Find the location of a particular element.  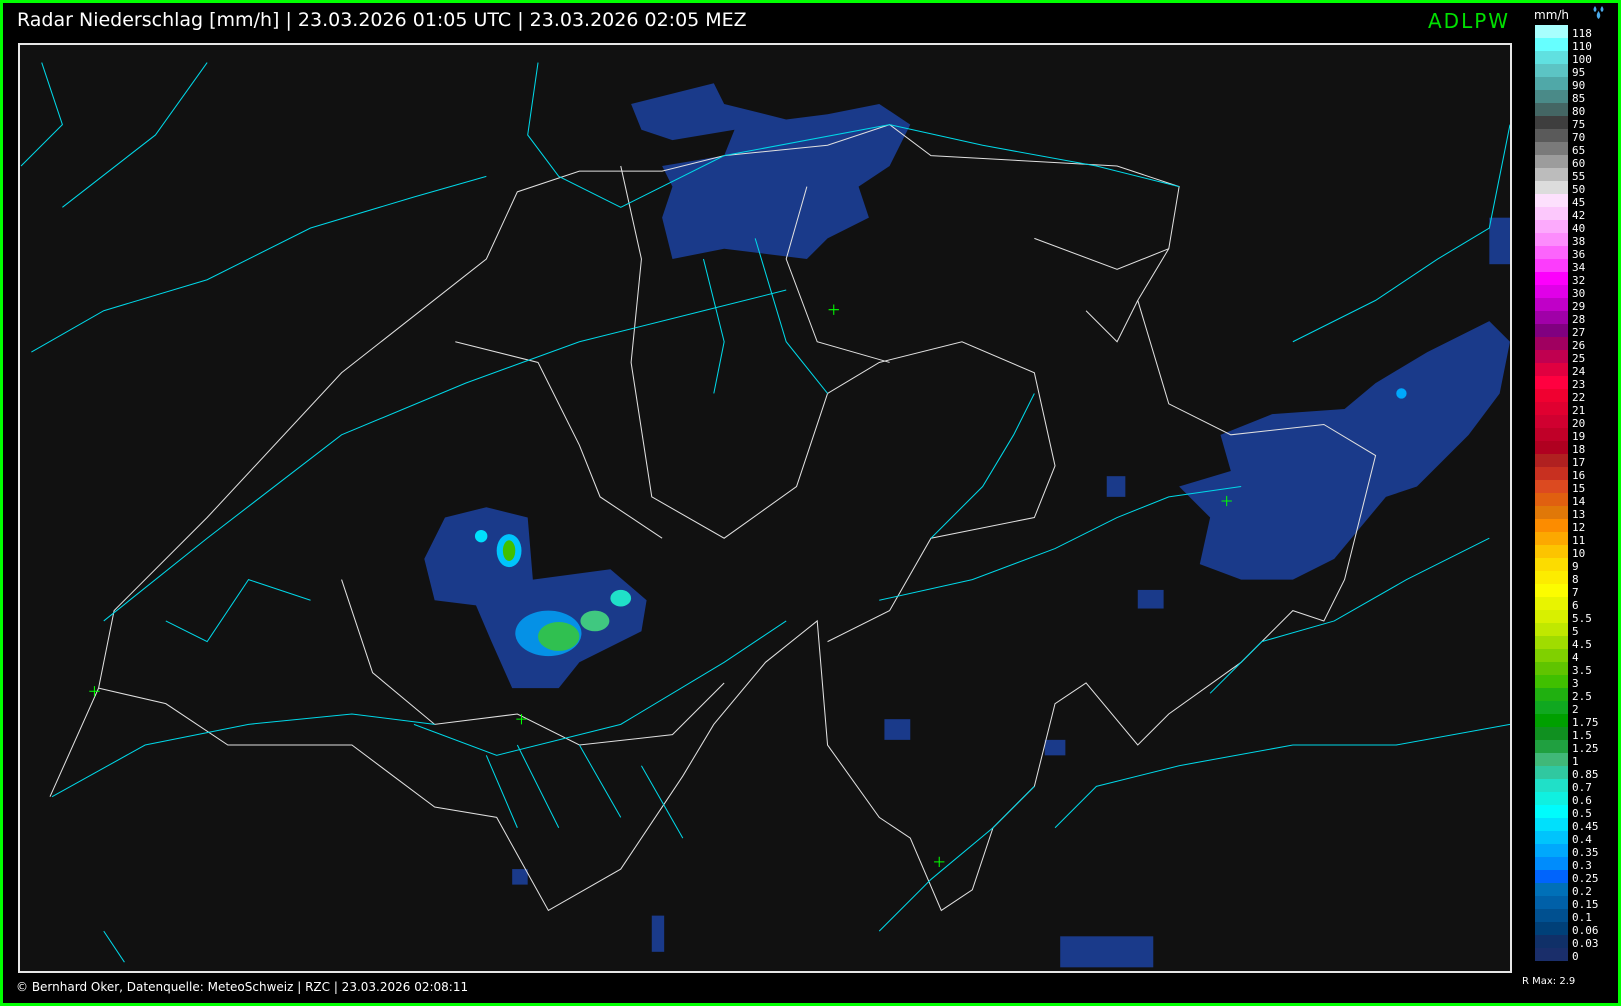

precip-east is located at coordinates (1344, 450).